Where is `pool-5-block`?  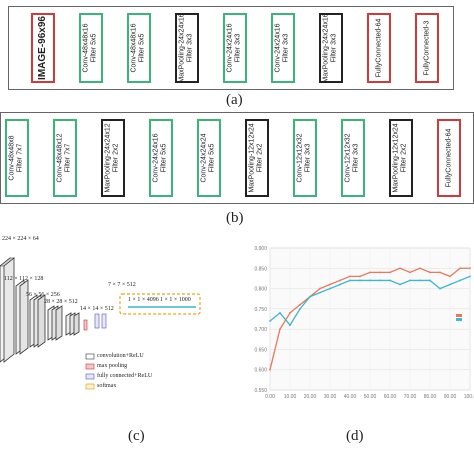
pool-5-block is located at coordinates (85, 325).